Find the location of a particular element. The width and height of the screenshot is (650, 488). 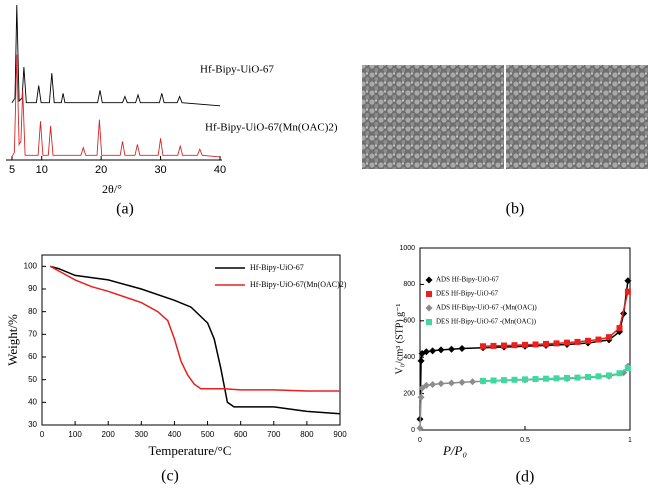

y-axis-label: V₀/cm³ (STP) g⁻¹ is located at coordinates (399, 339).